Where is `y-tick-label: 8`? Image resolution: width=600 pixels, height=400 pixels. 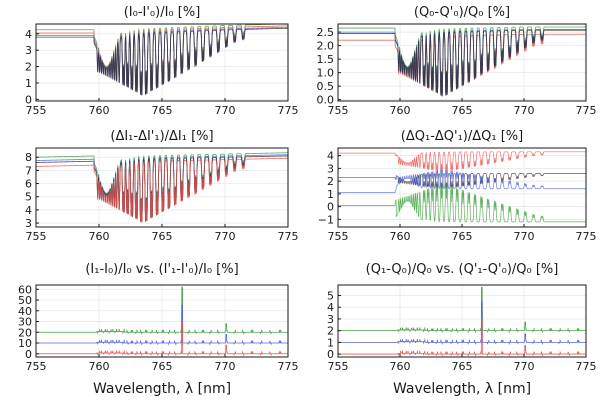
y-tick-label: 8 is located at coordinates (28, 157).